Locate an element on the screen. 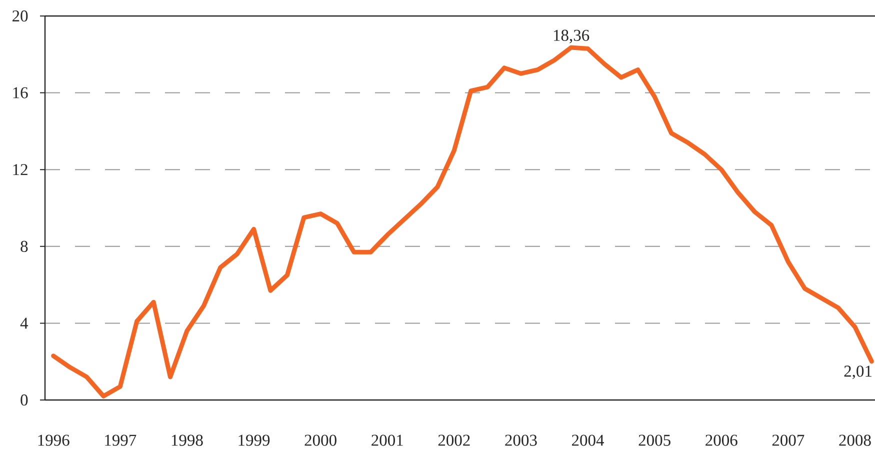 Image resolution: width=875 pixels, height=449 pixels. y-tick-label: 4 is located at coordinates (24, 323).